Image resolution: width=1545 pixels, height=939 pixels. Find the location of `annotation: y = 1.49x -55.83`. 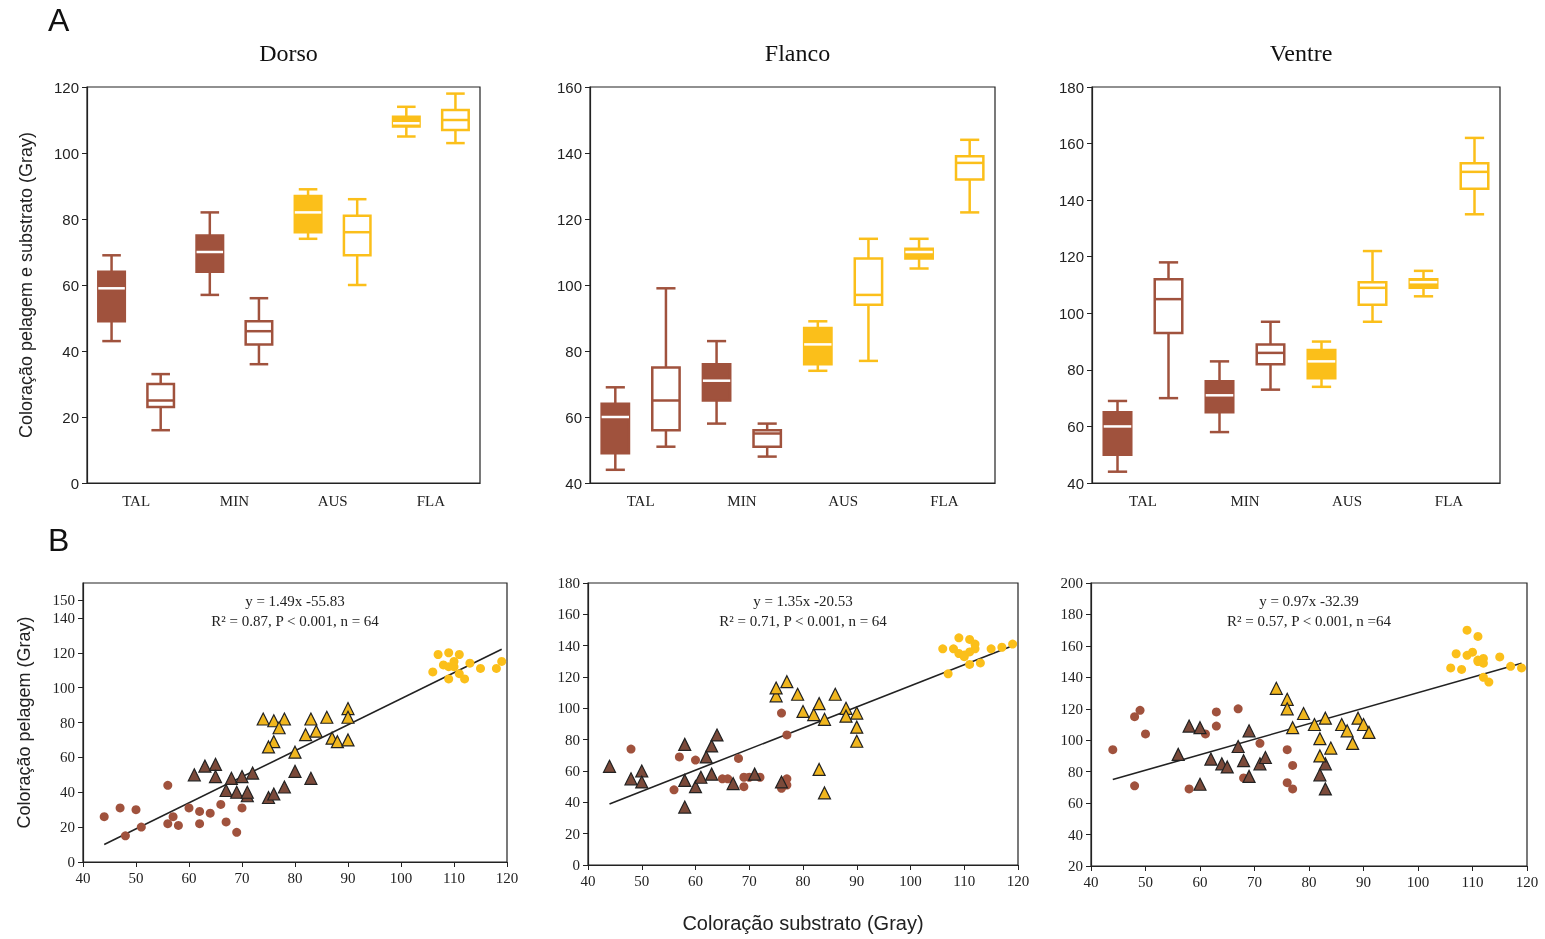

annotation: y = 1.49x -55.83 is located at coordinates (295, 601).